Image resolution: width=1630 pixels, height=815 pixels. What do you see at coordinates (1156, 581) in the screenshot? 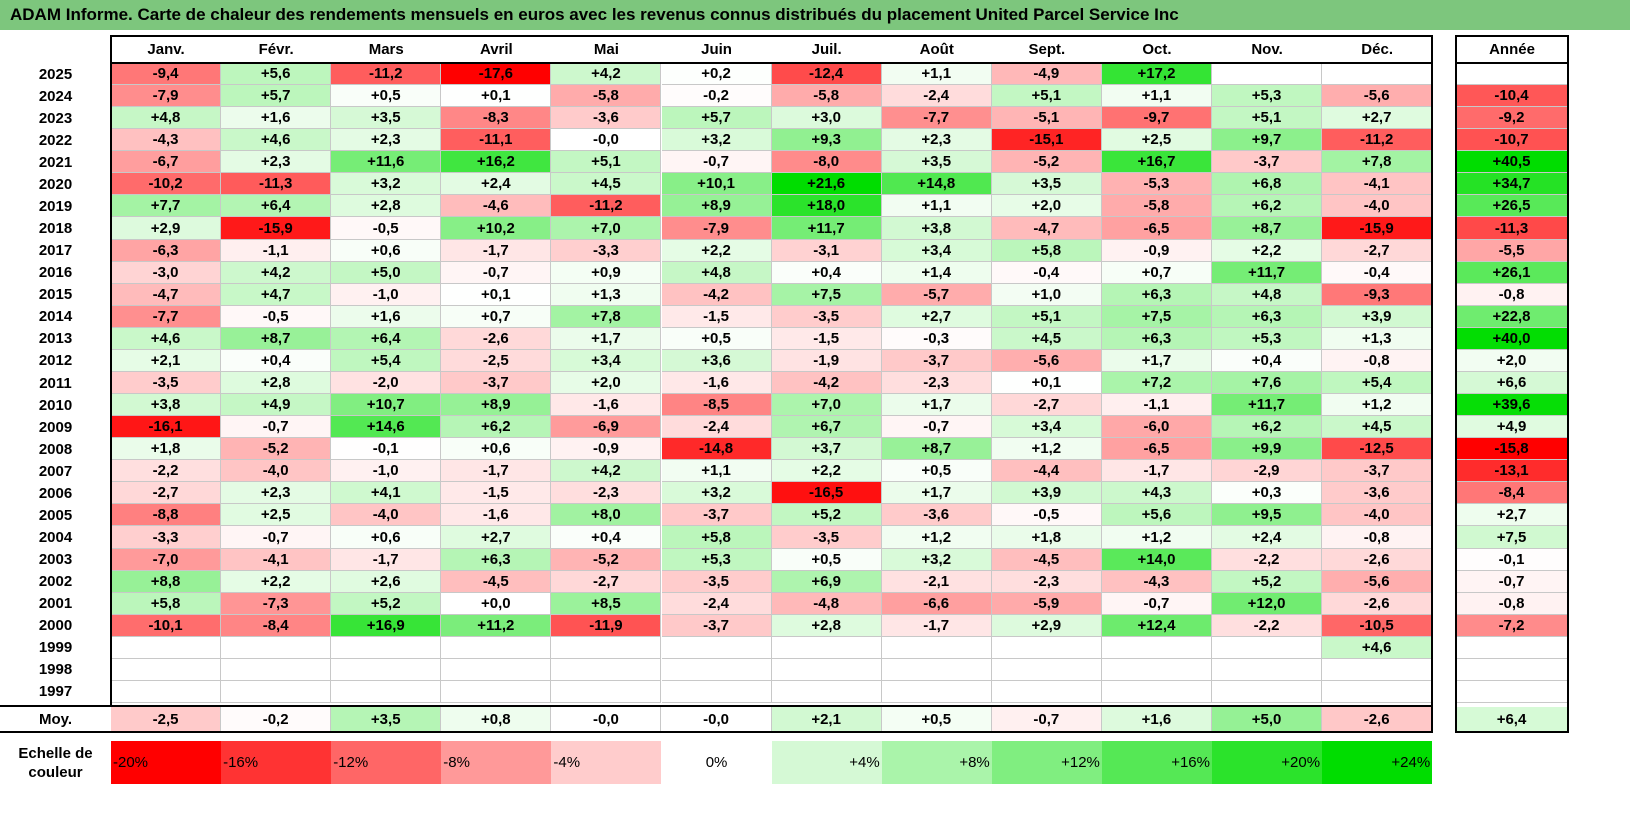
I see `heatmap-cell: -4,3` at bounding box center [1156, 581].